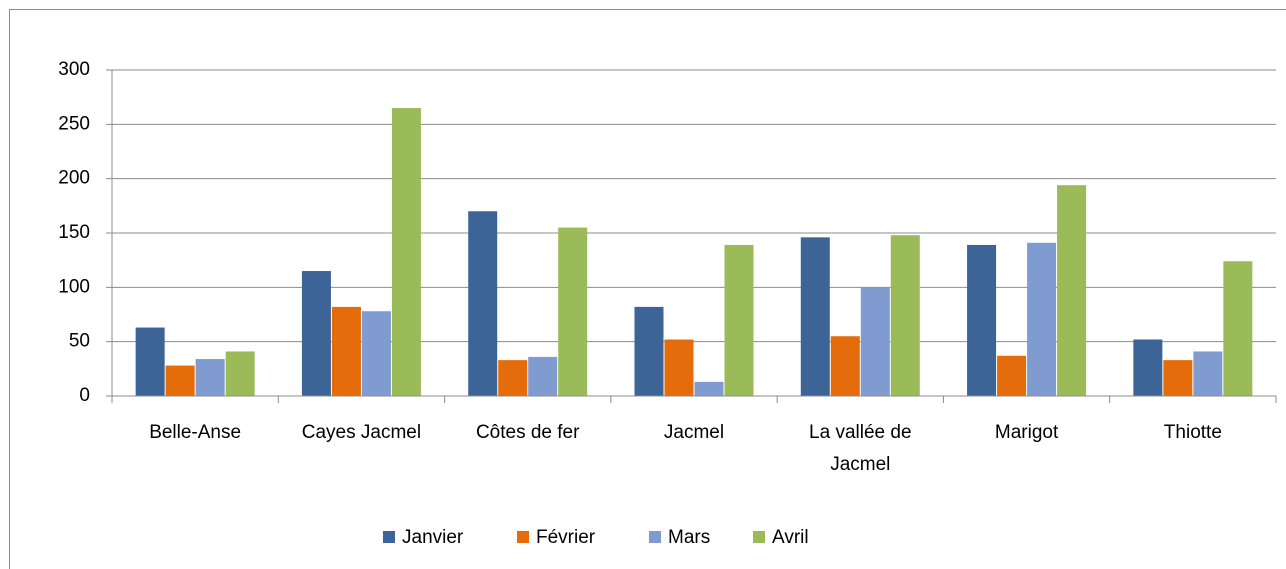 The height and width of the screenshot is (569, 1286). I want to click on y-tick-label: 300, so click(74, 69).